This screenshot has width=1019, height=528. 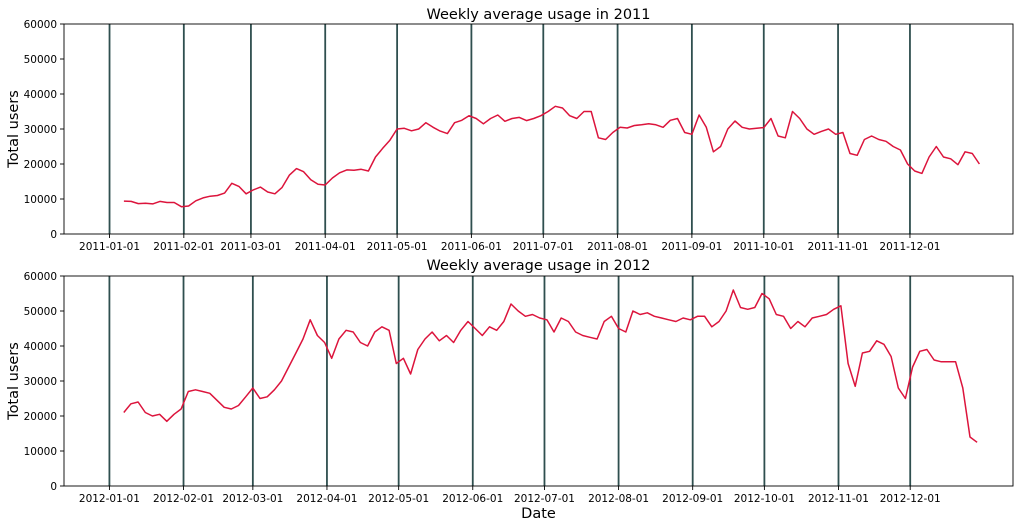 What do you see at coordinates (543, 247) in the screenshot?
I see `x-tick-label: 2011-07-01` at bounding box center [543, 247].